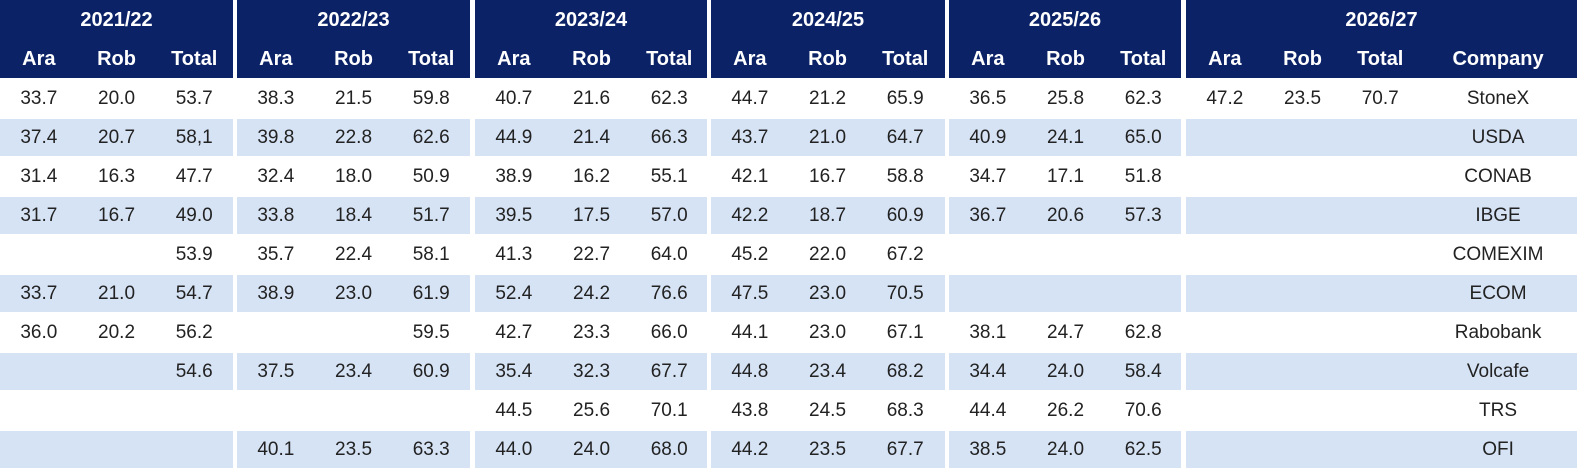 This screenshot has width=1577, height=471. What do you see at coordinates (514, 332) in the screenshot?
I see `cell: 42.7` at bounding box center [514, 332].